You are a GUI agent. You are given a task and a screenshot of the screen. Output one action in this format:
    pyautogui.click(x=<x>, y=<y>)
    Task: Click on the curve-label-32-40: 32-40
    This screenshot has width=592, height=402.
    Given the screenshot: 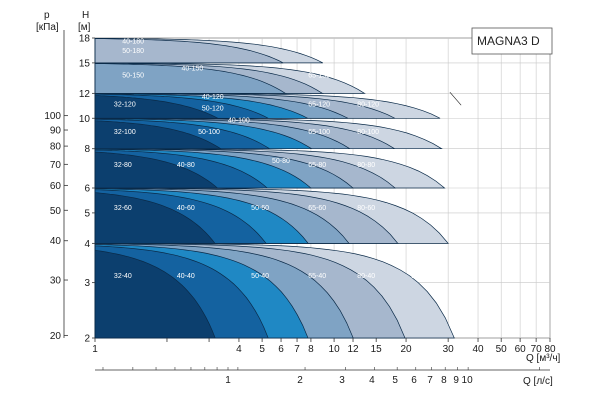 What is the action you would take?
    pyautogui.click(x=123, y=276)
    